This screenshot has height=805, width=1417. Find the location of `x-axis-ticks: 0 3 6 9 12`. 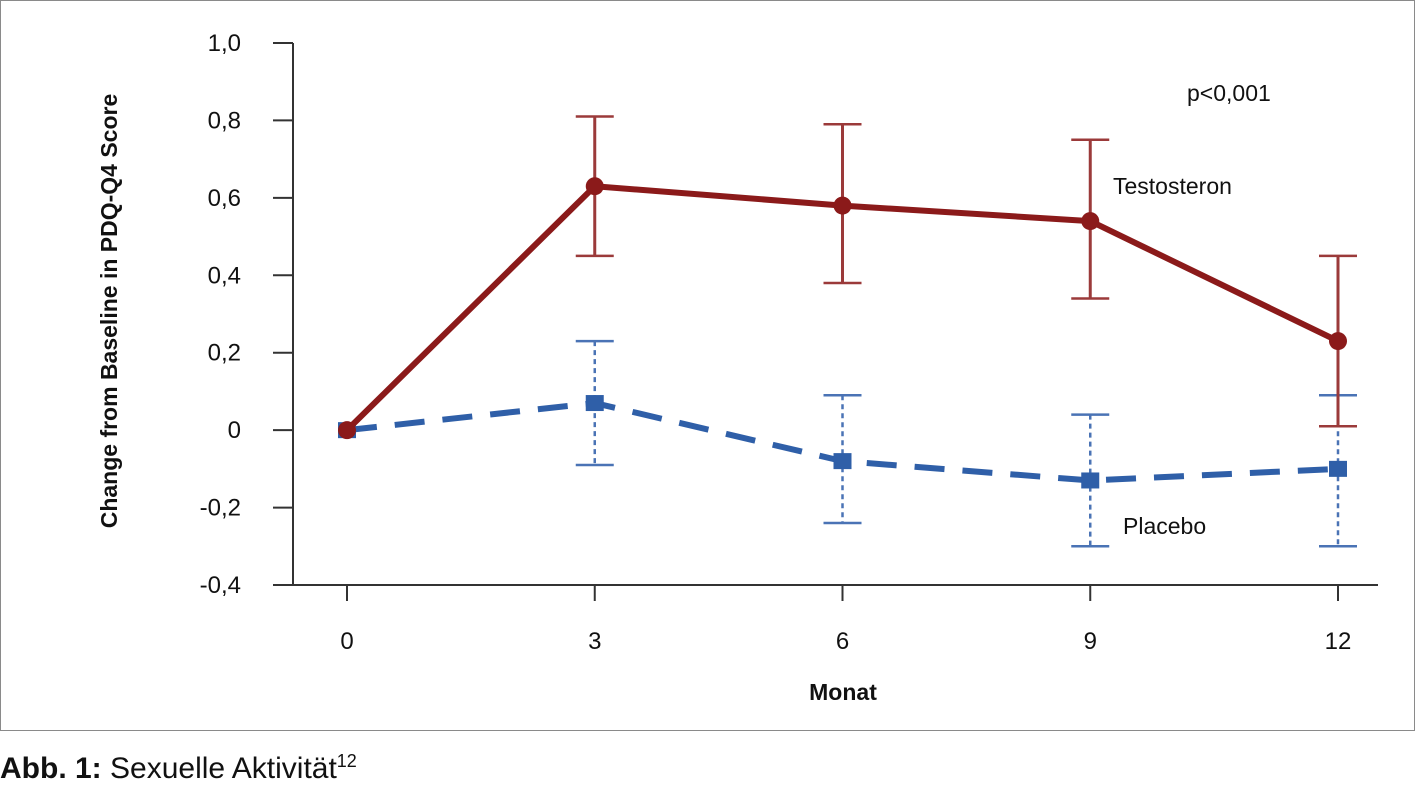

x-axis-ticks: 0 3 6 9 12 is located at coordinates (845, 620).